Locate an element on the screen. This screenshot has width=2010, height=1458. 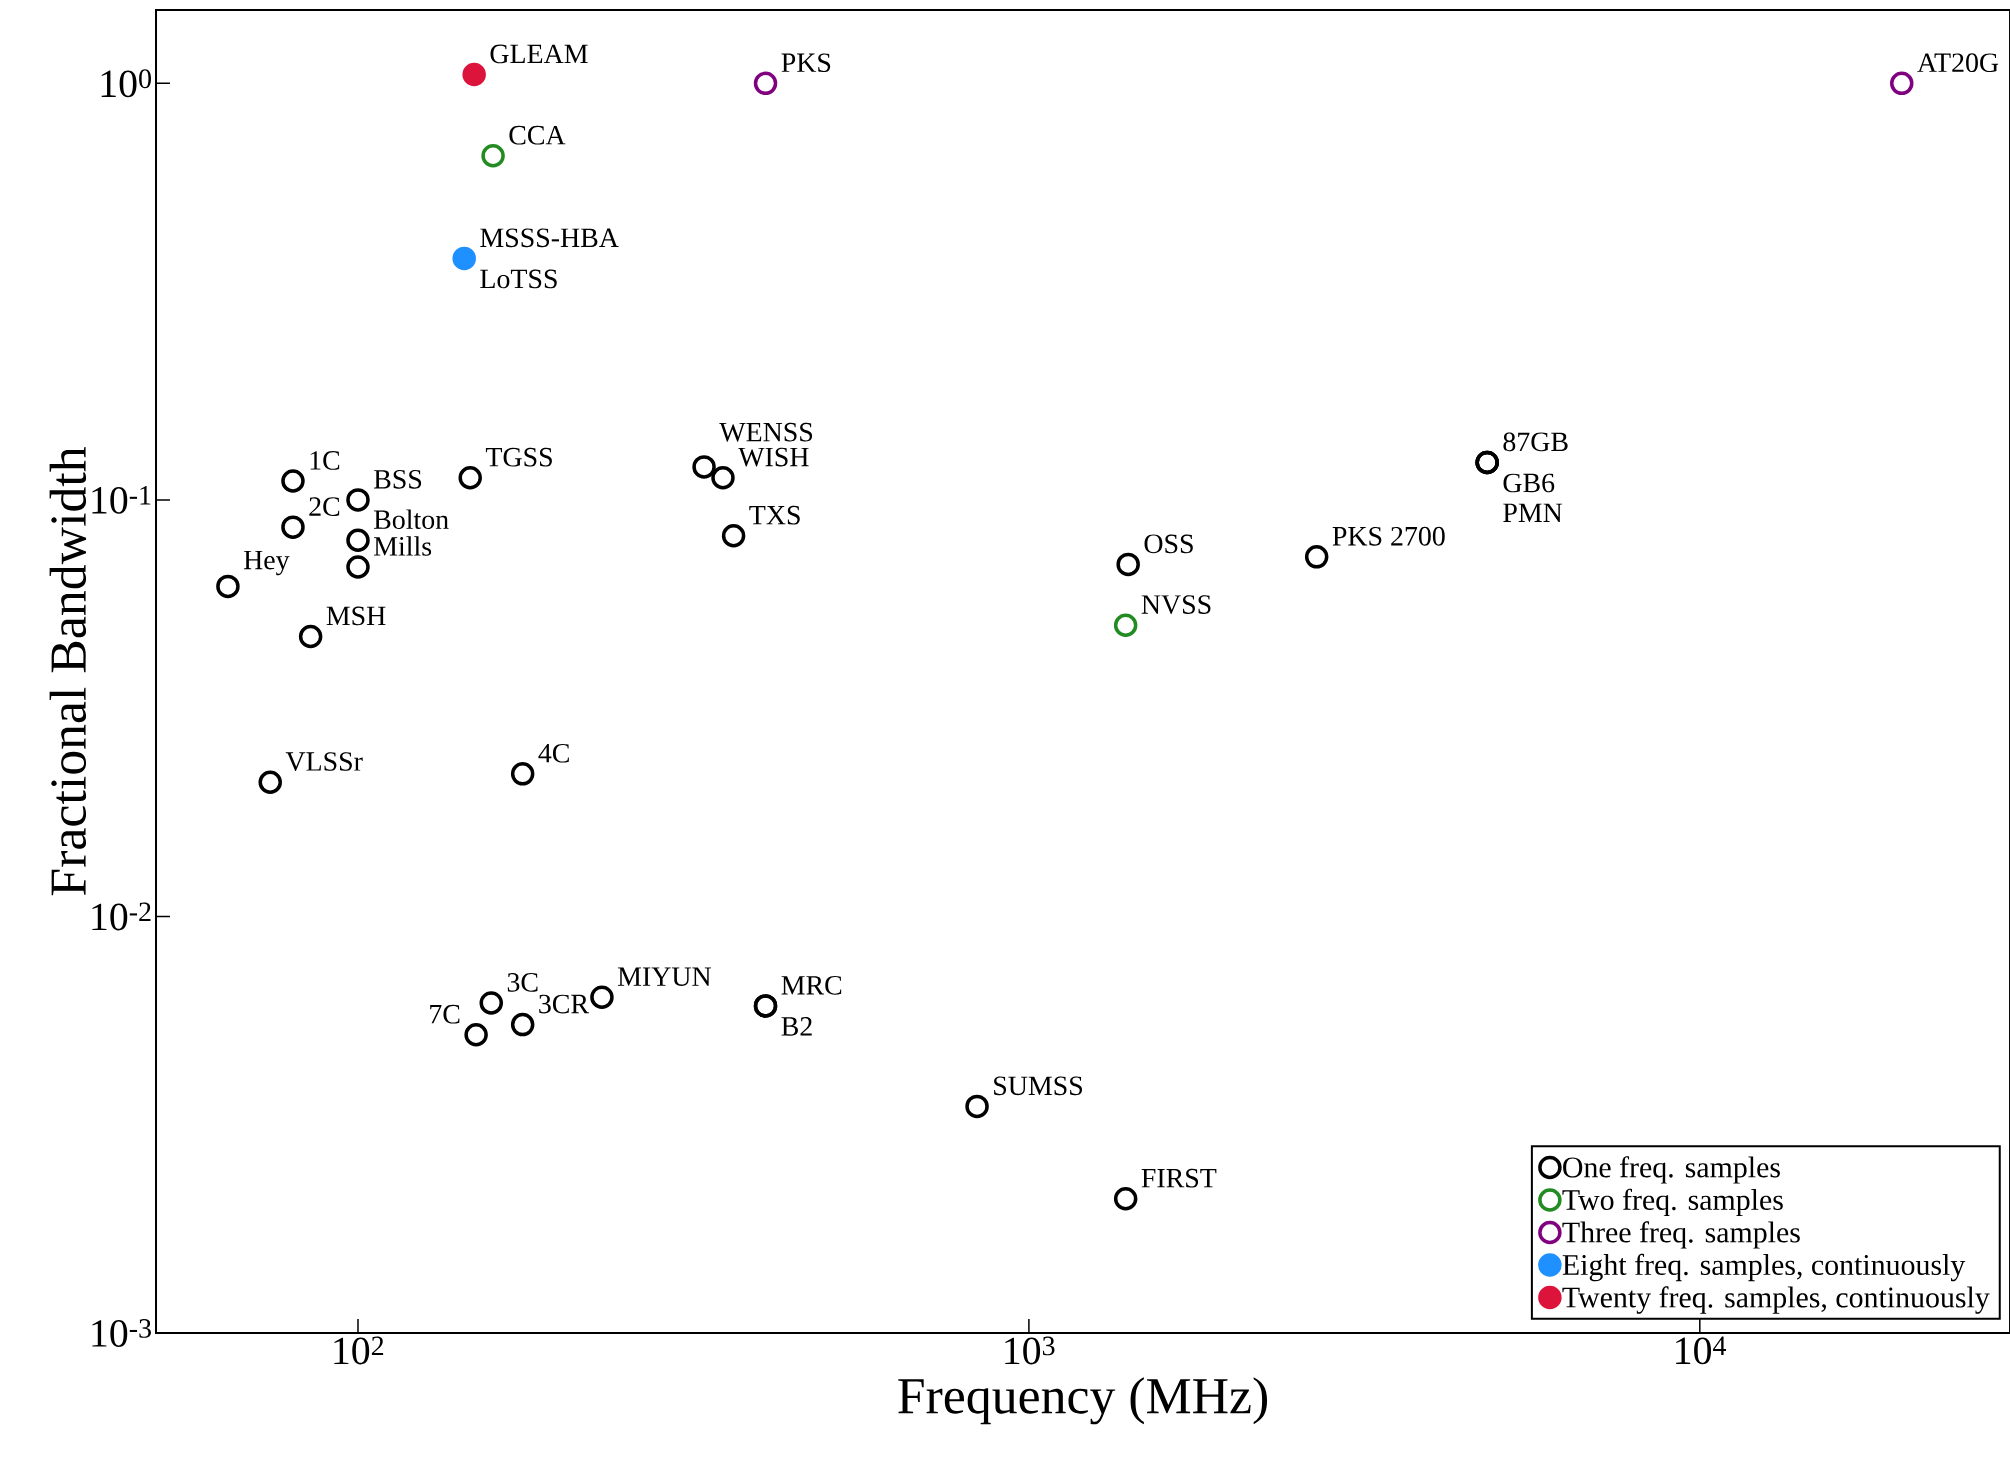
legend-label: Three freq. samples is located at coordinates (1681, 1235).